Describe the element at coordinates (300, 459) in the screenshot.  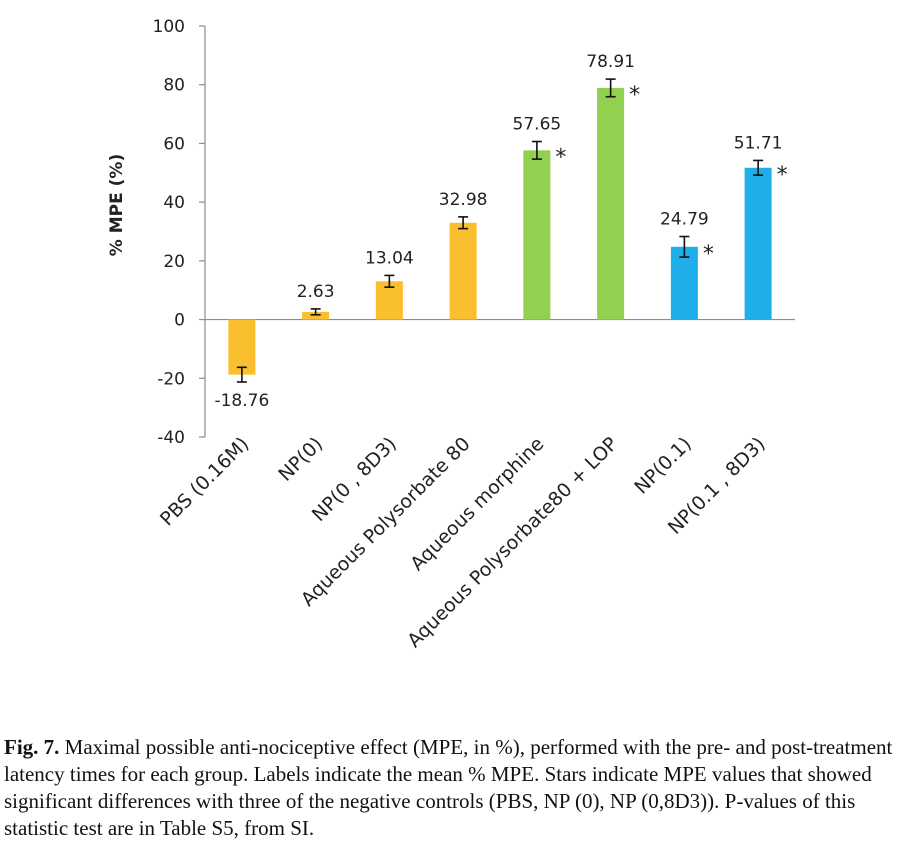
I see `x-tick-label: NP(0)` at that location.